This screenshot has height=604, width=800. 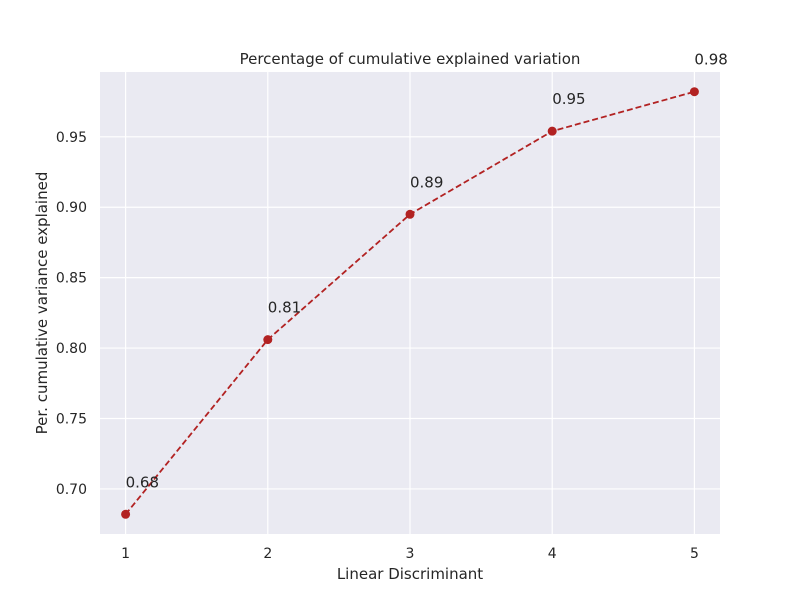 What do you see at coordinates (552, 554) in the screenshot?
I see `x-tick-label: 4` at bounding box center [552, 554].